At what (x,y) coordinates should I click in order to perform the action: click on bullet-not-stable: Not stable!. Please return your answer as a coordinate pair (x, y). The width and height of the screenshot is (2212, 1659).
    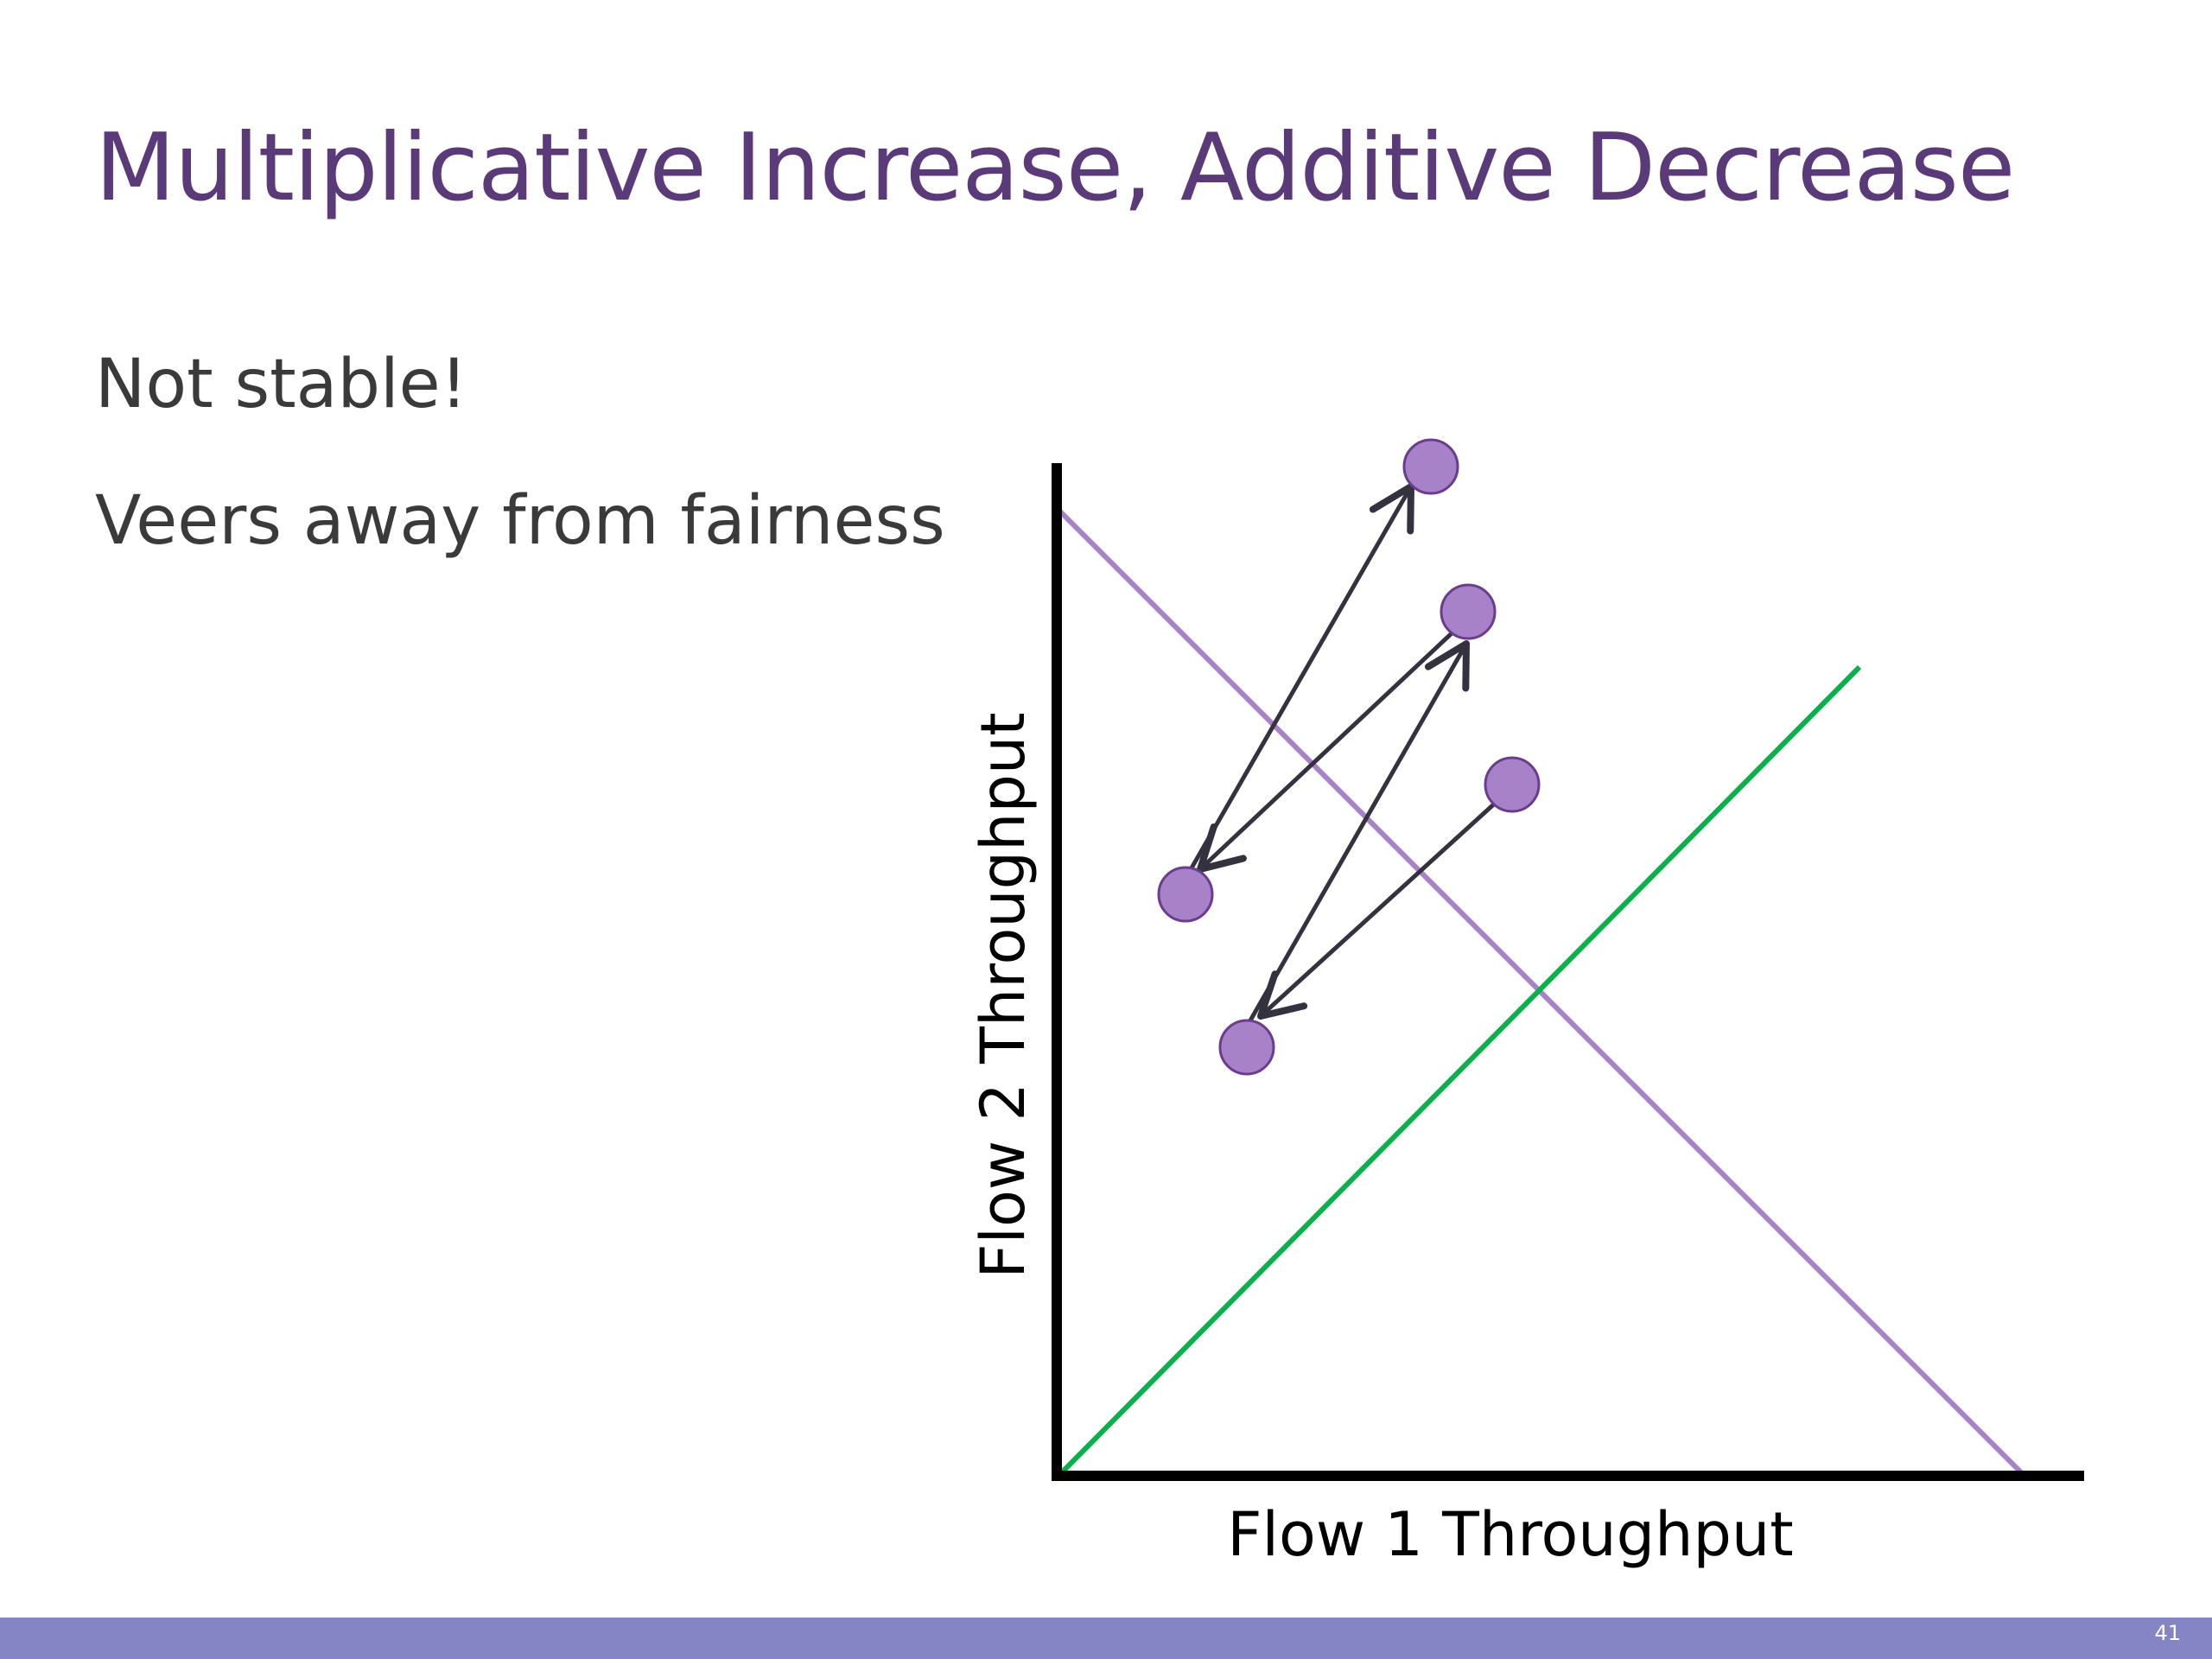
    Looking at the image, I should click on (281, 384).